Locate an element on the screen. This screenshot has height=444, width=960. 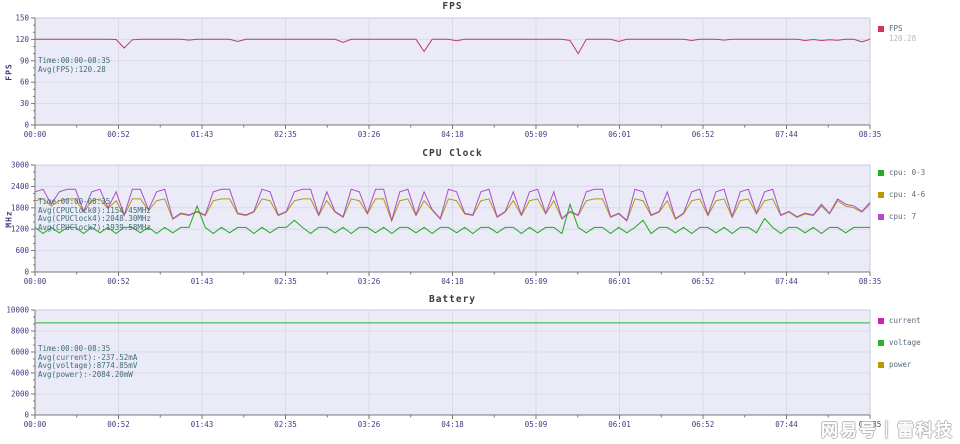
legend-label: power is located at coordinates (900, 364).